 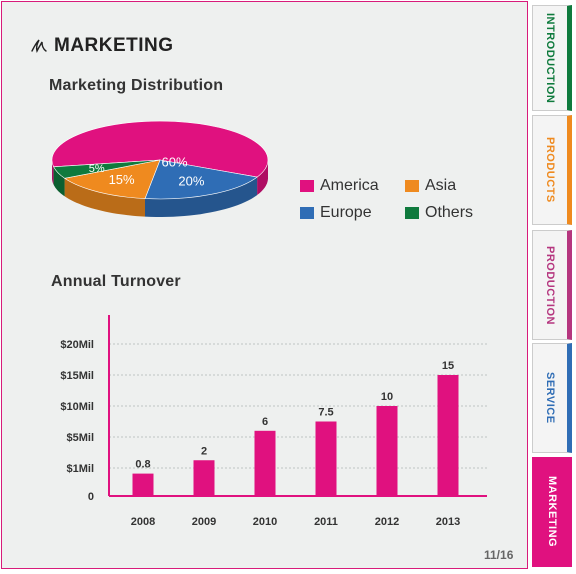 I want to click on x-tick-label: 2011, so click(x=326, y=522).